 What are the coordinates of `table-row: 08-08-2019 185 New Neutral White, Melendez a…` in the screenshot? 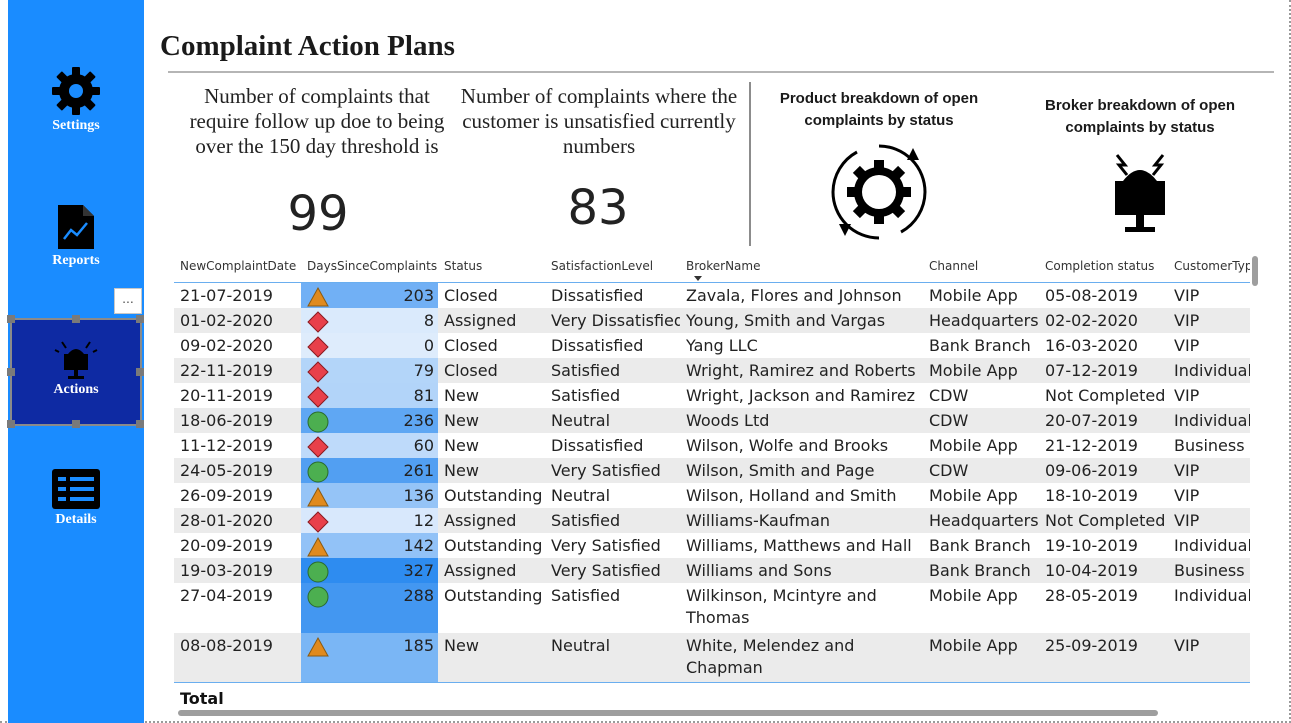 It's located at (712, 657).